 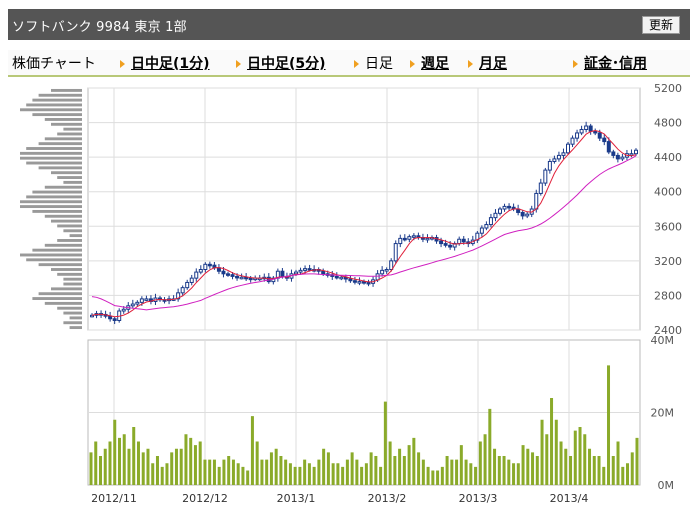 I want to click on nav-item-margin: 証金･信用, so click(x=610, y=63).